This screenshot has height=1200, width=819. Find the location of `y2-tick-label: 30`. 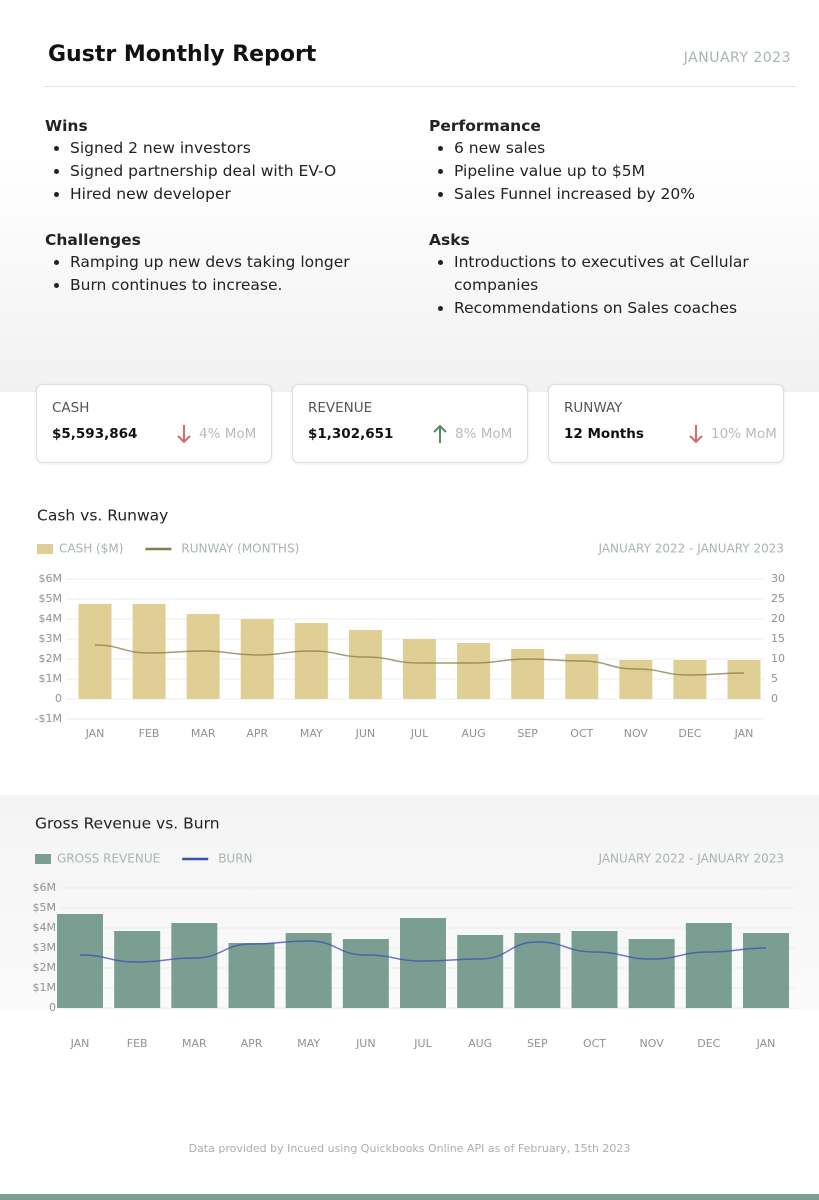

y2-tick-label: 30 is located at coordinates (778, 578).